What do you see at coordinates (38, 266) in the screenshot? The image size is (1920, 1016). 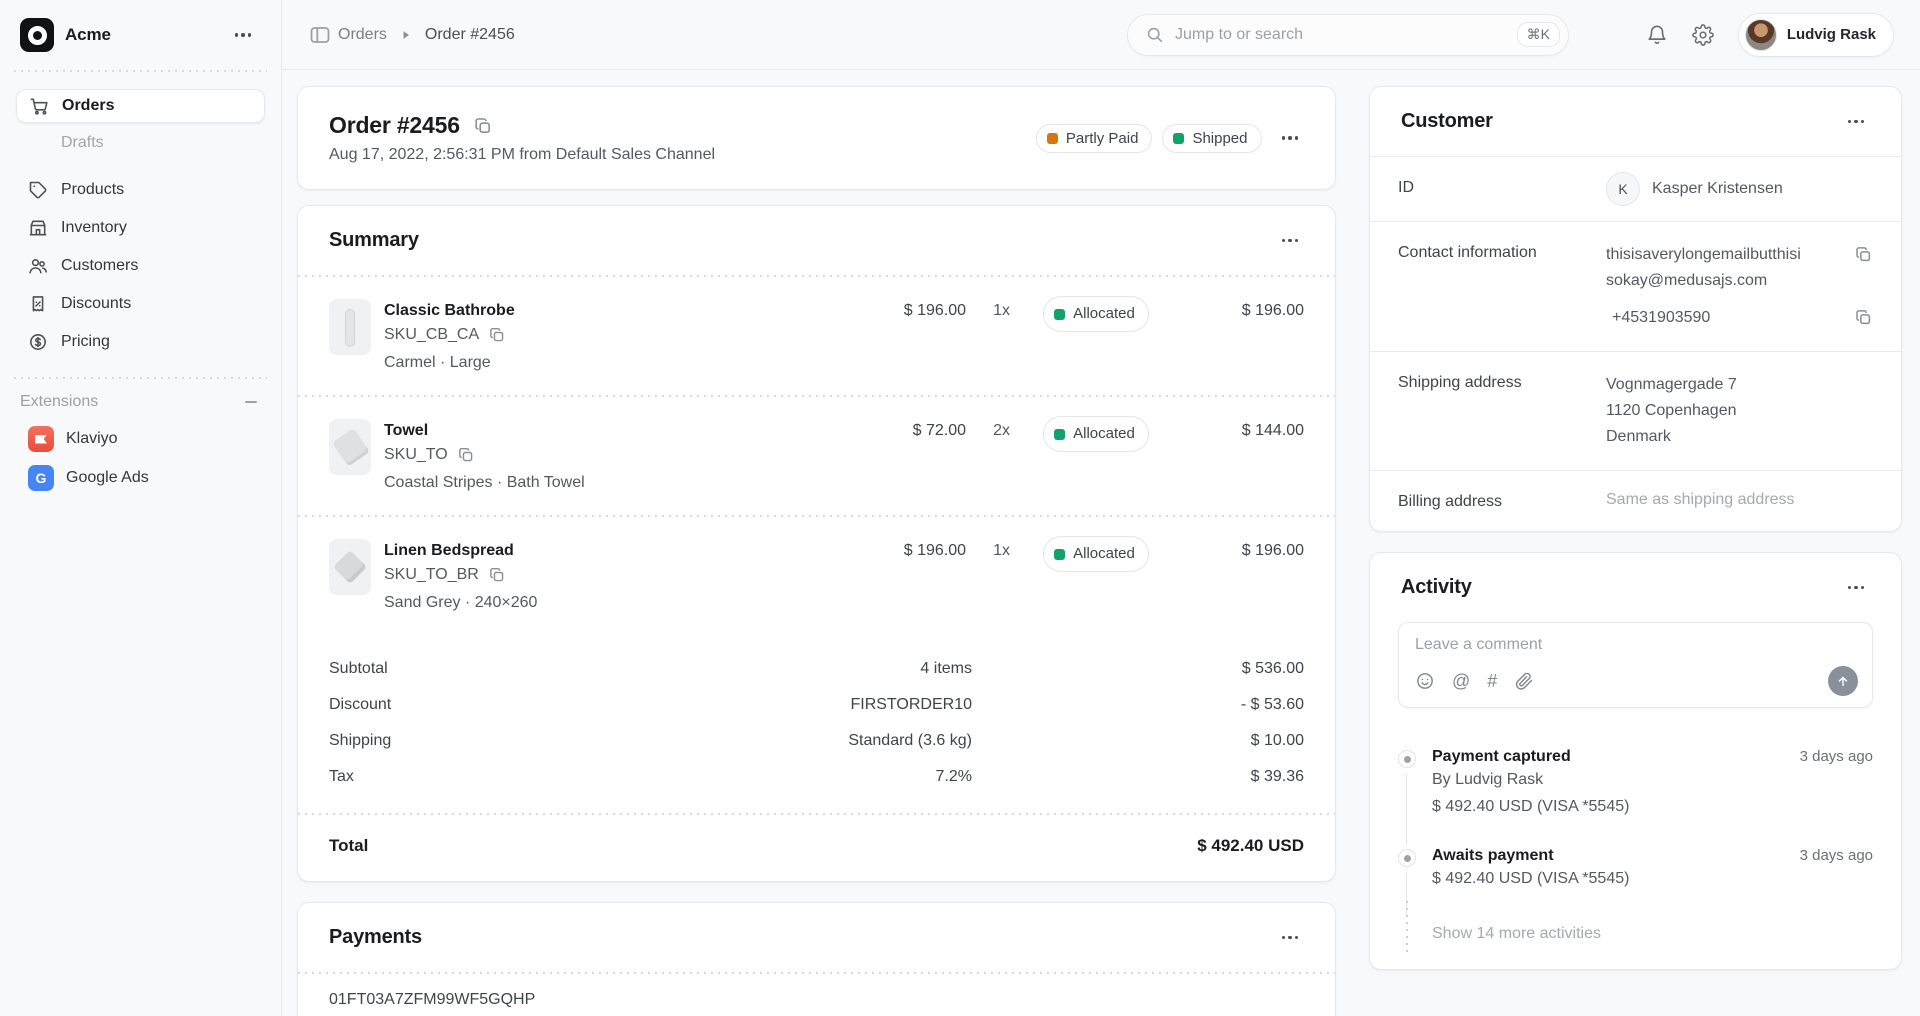 I see `users-icon` at bounding box center [38, 266].